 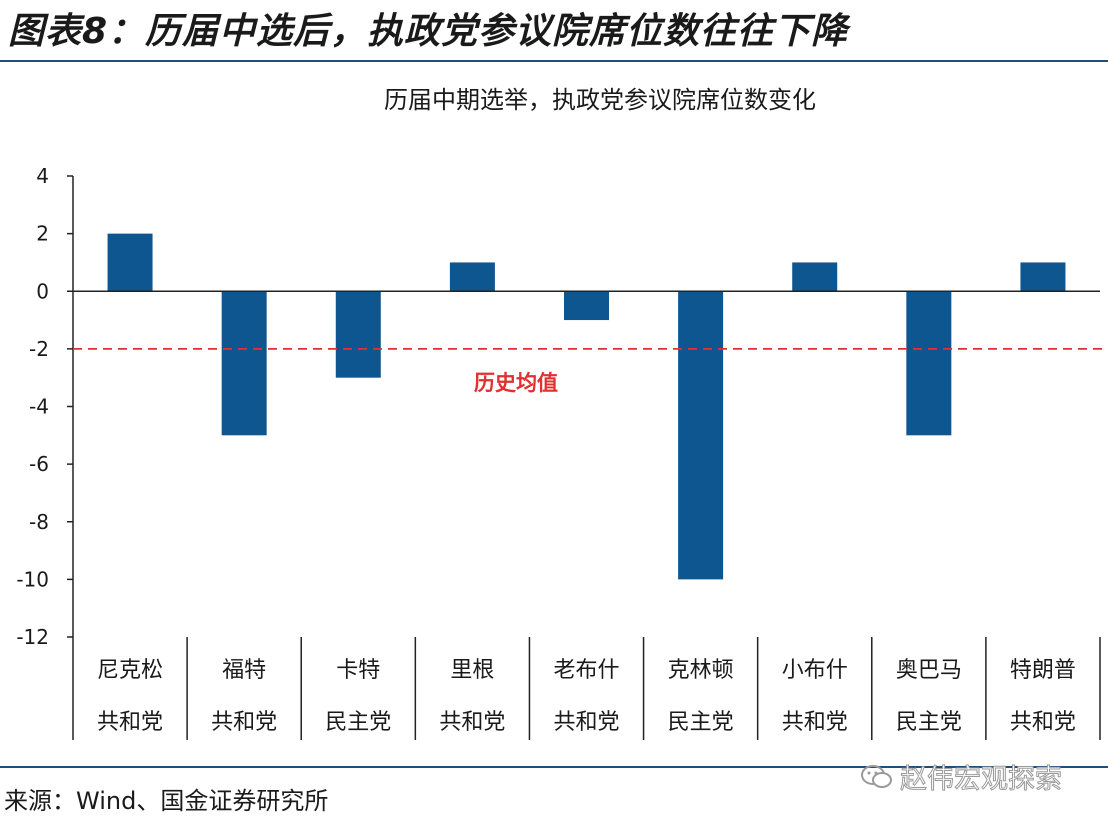 I want to click on y-tick-label: 0, so click(x=42, y=291).